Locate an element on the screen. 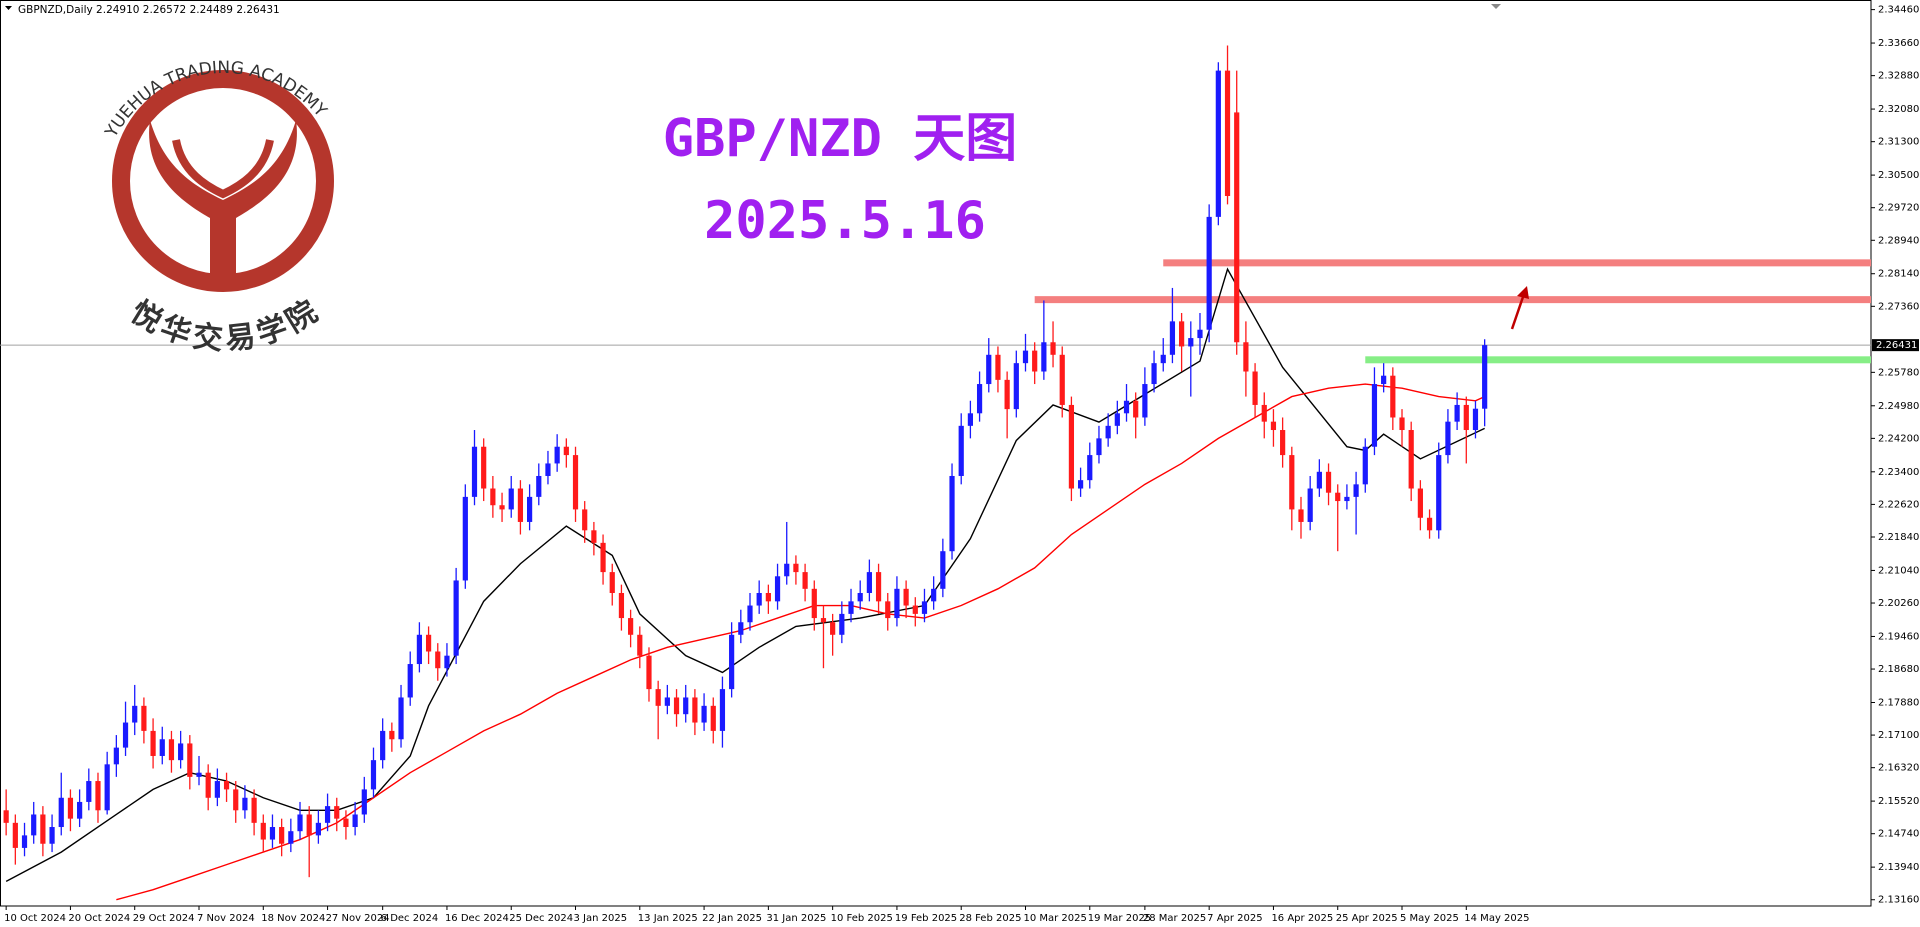 This screenshot has height=927, width=1920. y-tick-label: 2.14740 is located at coordinates (1898, 834).